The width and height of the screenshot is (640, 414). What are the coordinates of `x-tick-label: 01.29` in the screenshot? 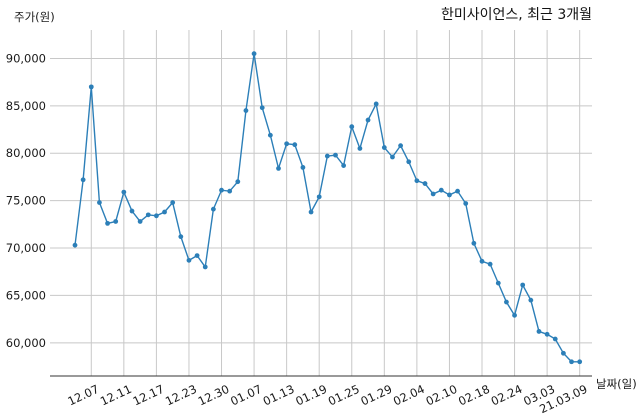 It's located at (376, 395).